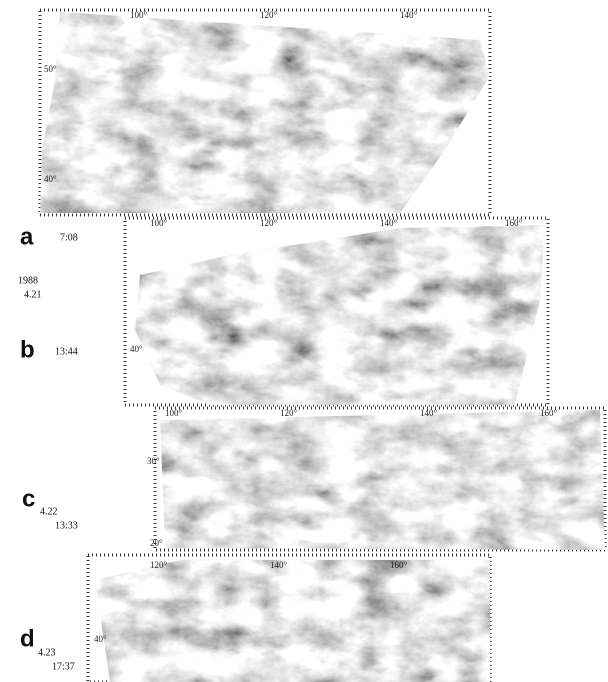  What do you see at coordinates (66, 351) in the screenshot?
I see `time-label: 13:44` at bounding box center [66, 351].